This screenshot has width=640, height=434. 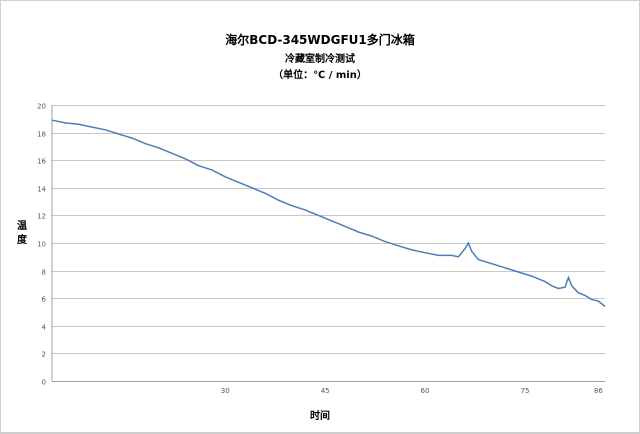 What do you see at coordinates (320, 59) in the screenshot?
I see `chart-subtitle: 冷藏室制冷测试` at bounding box center [320, 59].